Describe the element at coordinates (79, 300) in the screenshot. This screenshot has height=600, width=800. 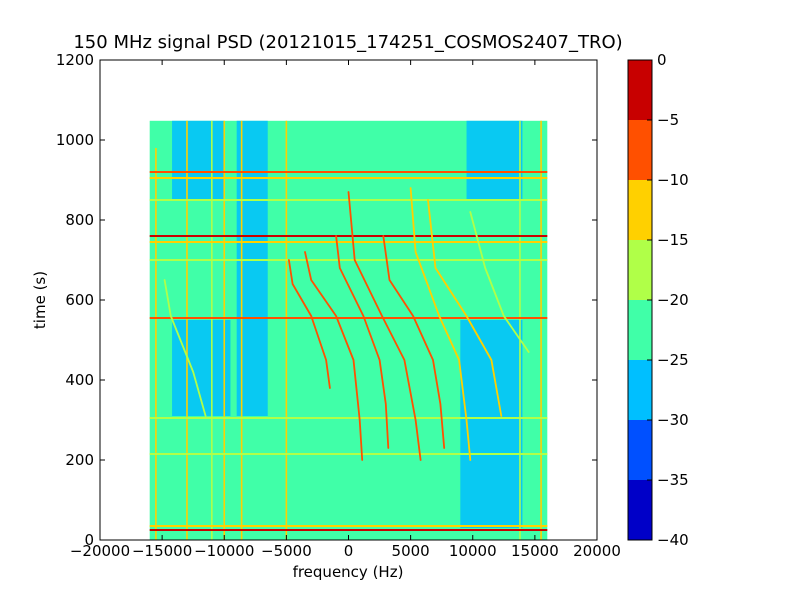
I see `y-tick-label: 600` at that location.